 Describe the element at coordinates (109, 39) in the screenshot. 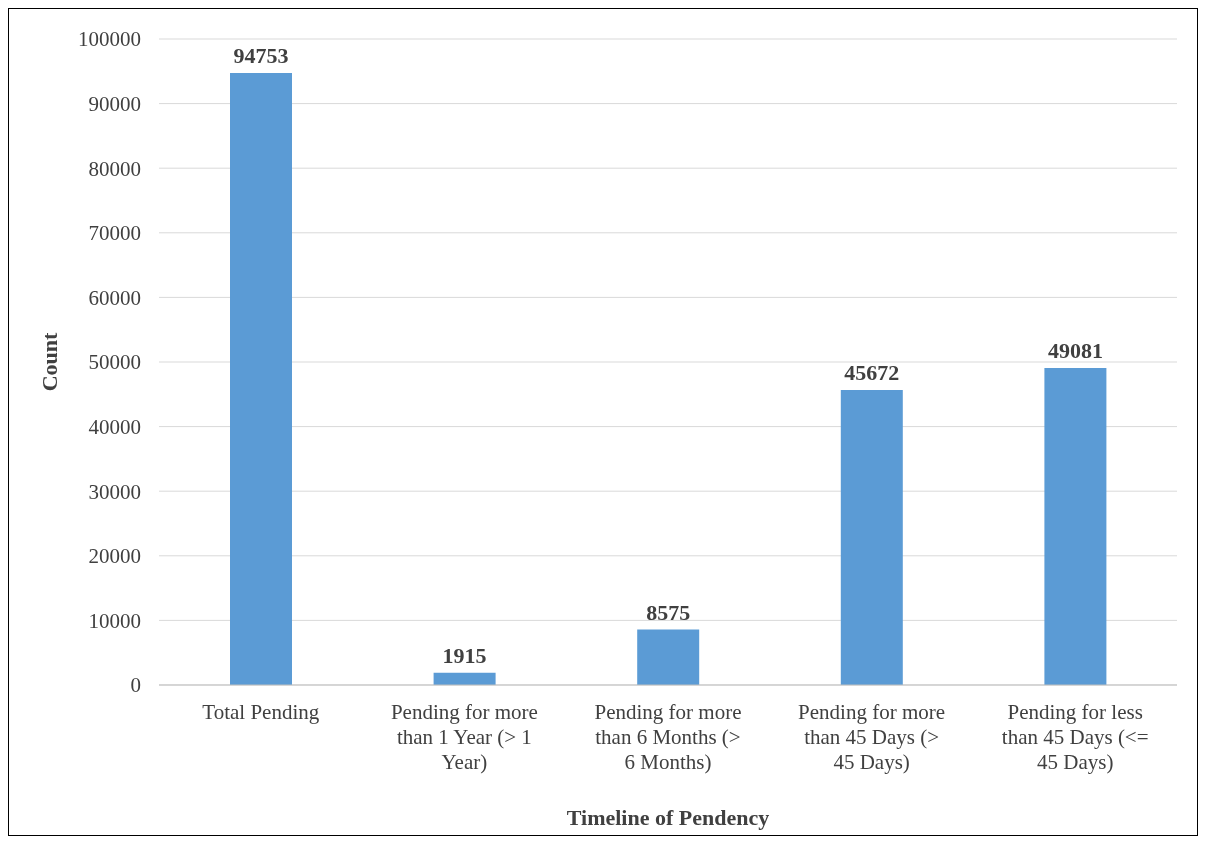

I see `y-tick-label: 100000` at that location.